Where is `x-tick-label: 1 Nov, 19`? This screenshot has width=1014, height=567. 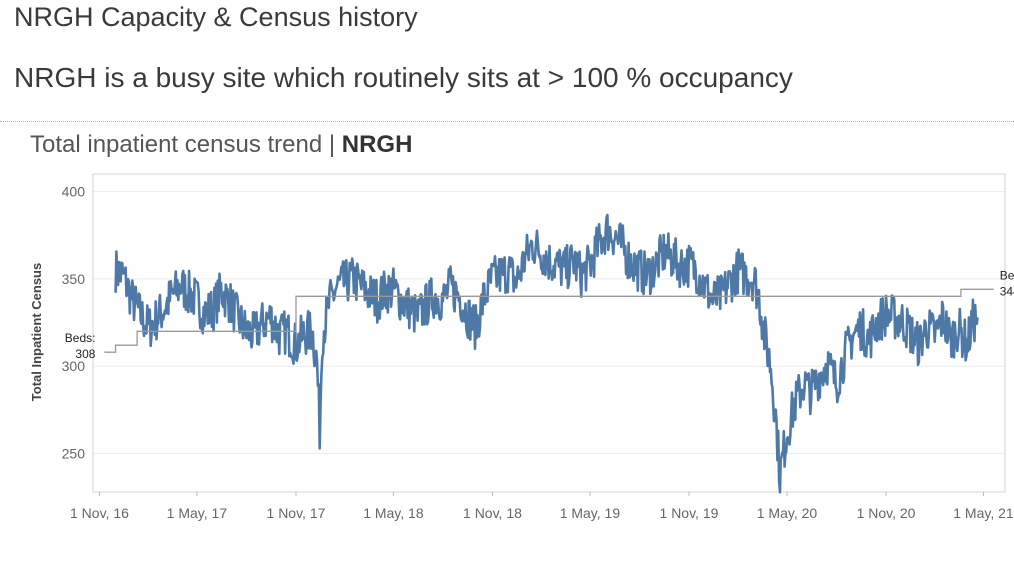
x-tick-label: 1 Nov, 19 is located at coordinates (689, 513).